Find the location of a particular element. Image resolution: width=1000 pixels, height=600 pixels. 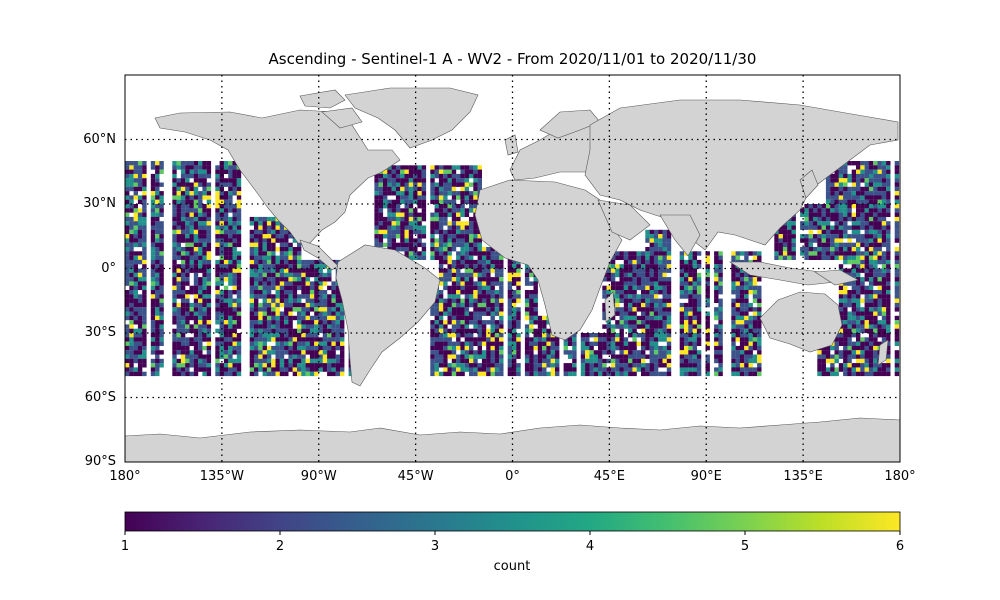

lon-tick-label: 45°W is located at coordinates (415, 476).